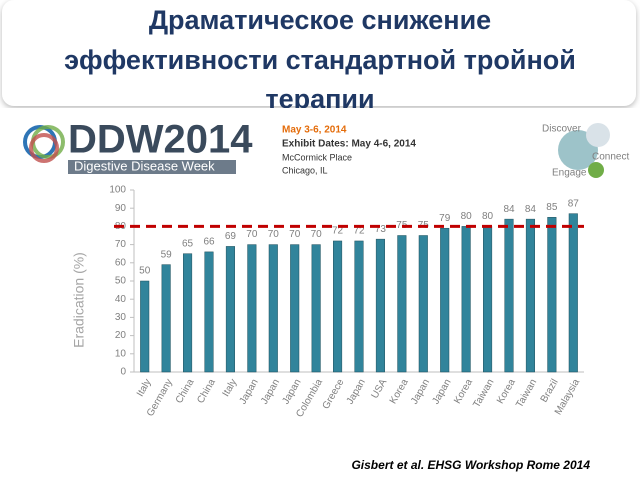 The image size is (640, 480). Describe the element at coordinates (121, 299) in the screenshot. I see `y-tick-label: 40` at that location.